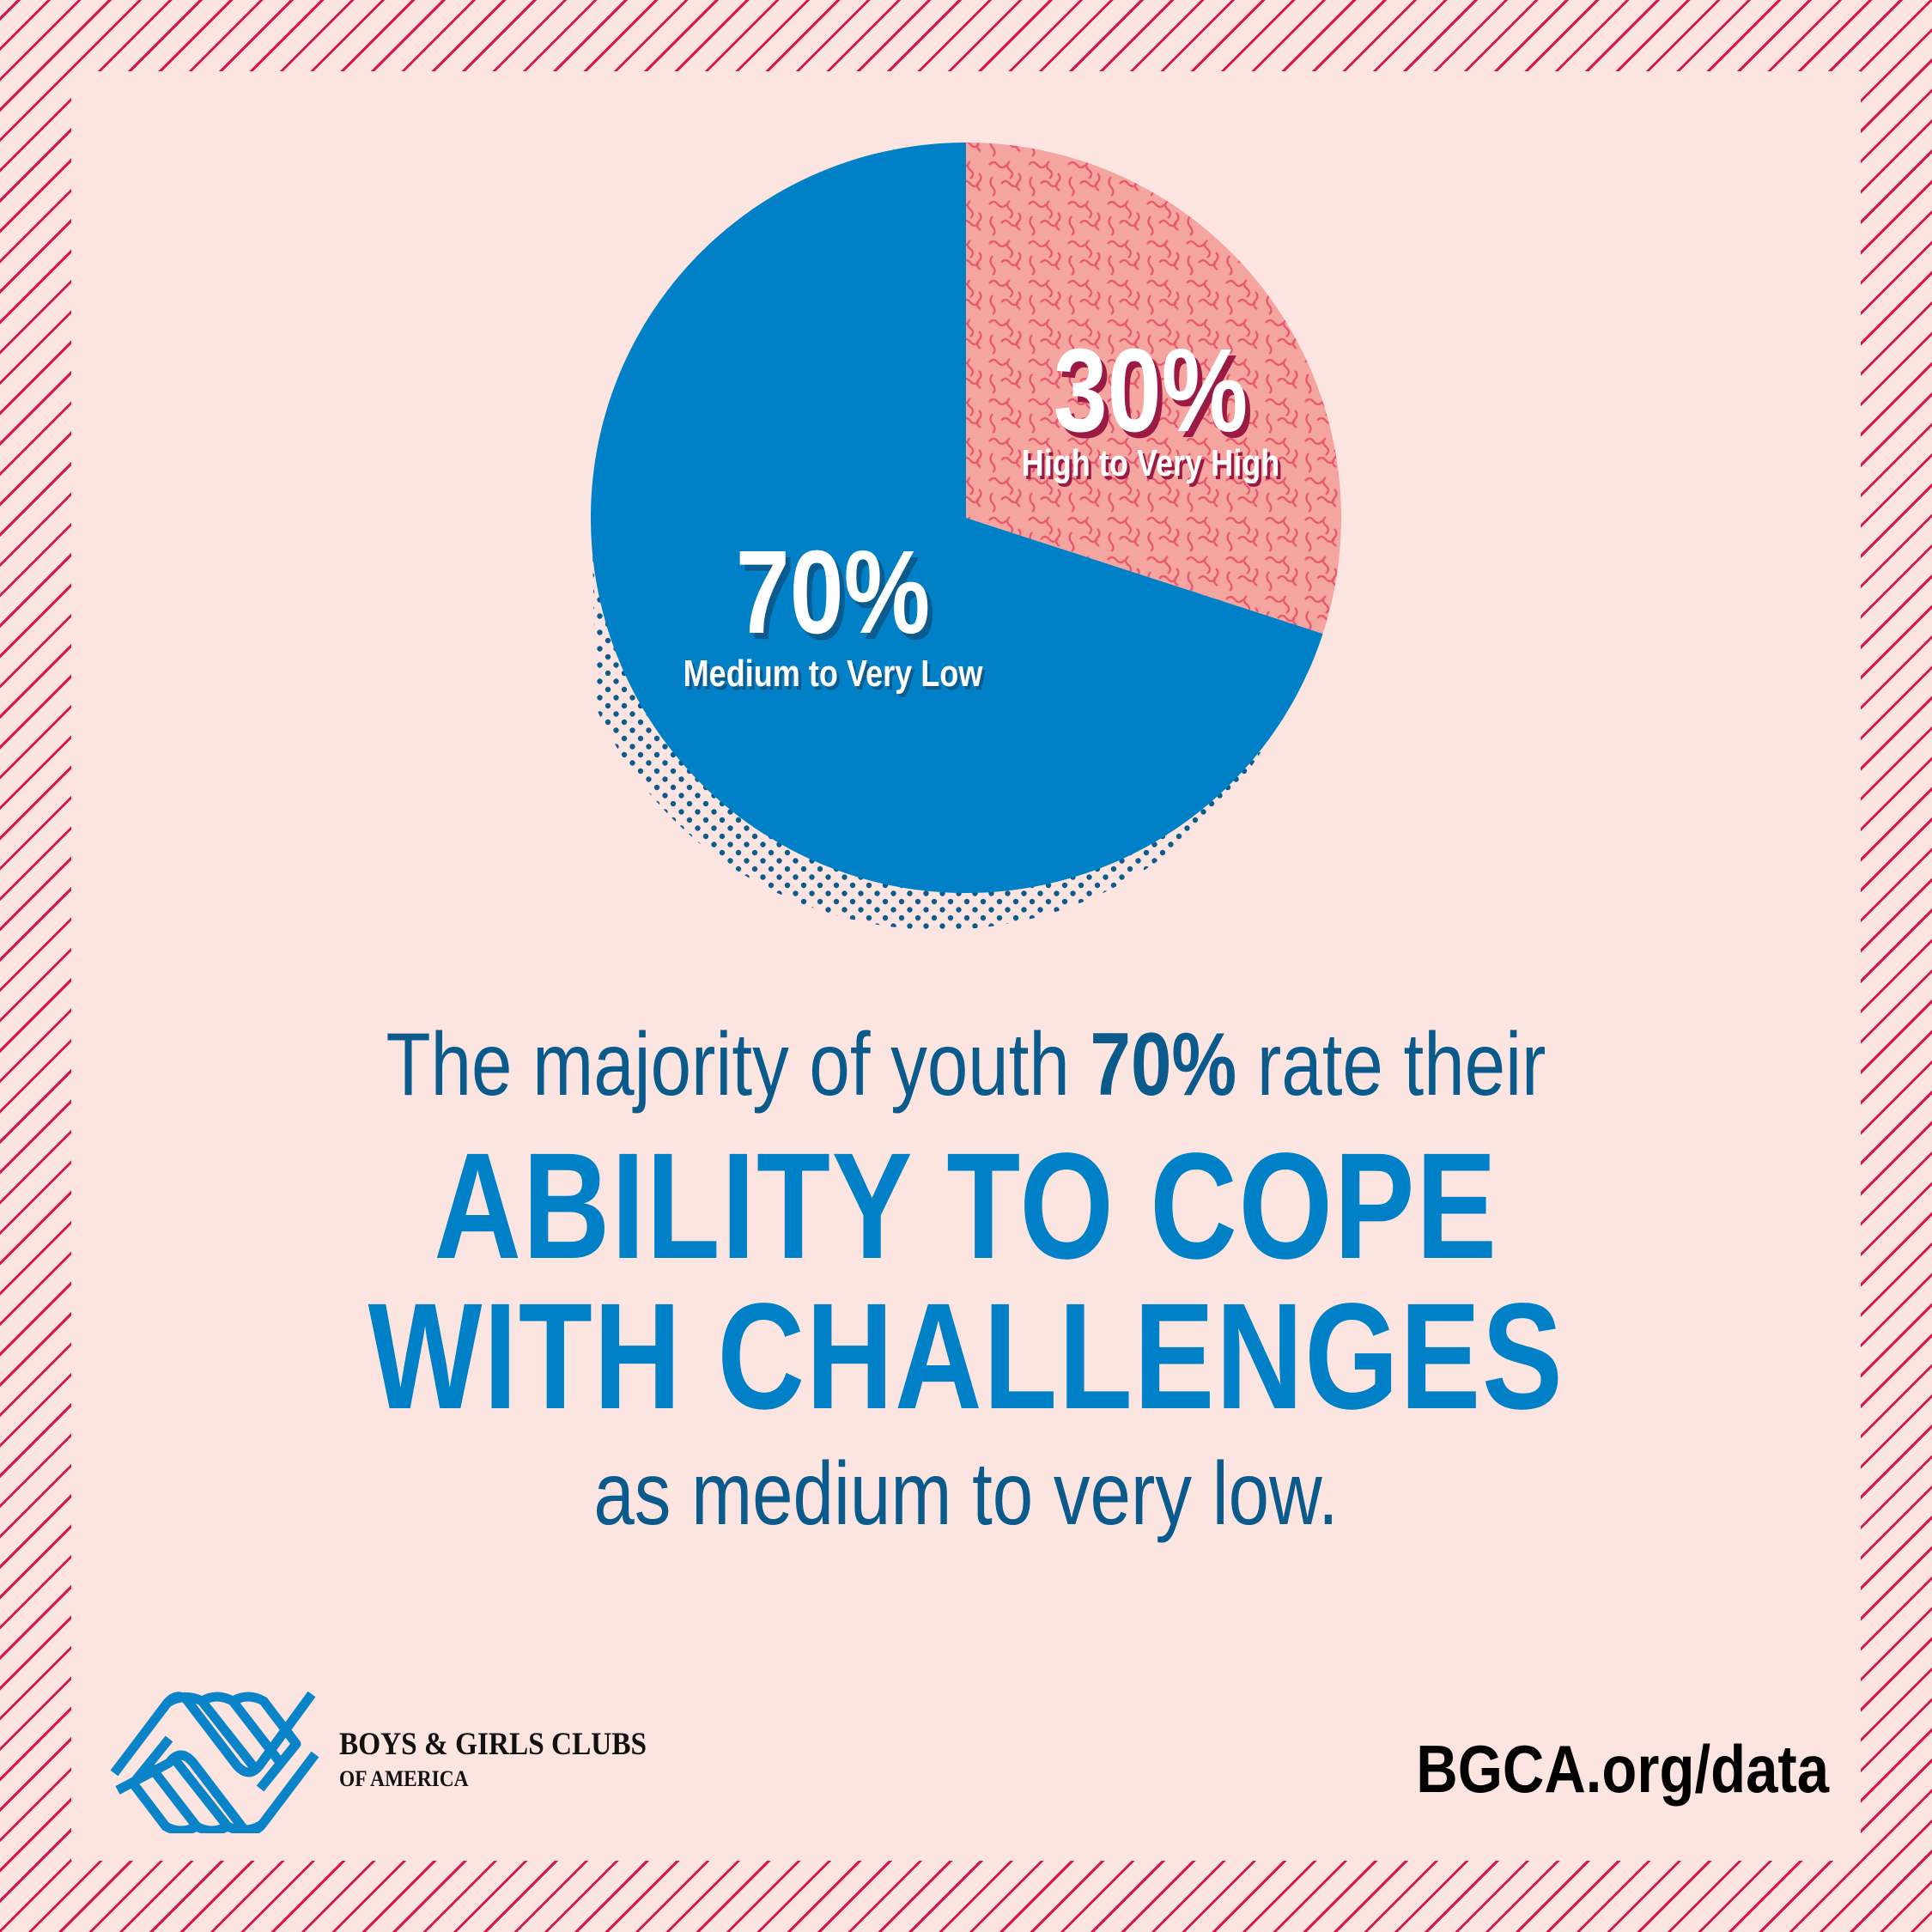  I want to click on headline-post: rate their, so click(1391, 1065).